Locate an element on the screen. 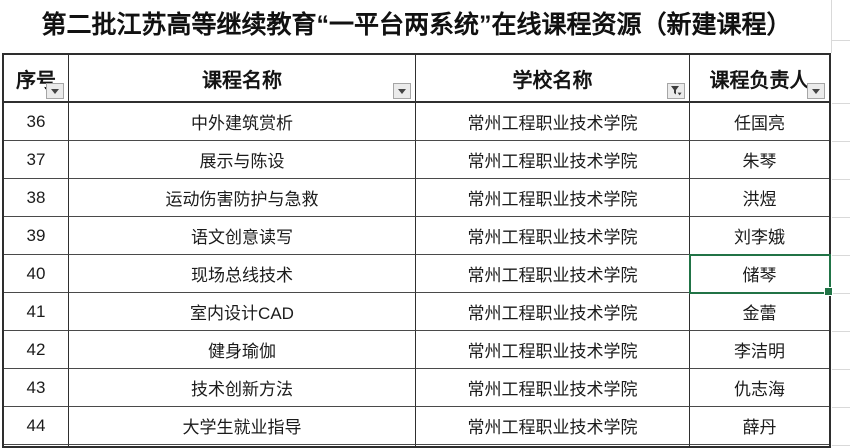  cell-school-row-43: 常州工程职业技术学院 is located at coordinates (553, 388).